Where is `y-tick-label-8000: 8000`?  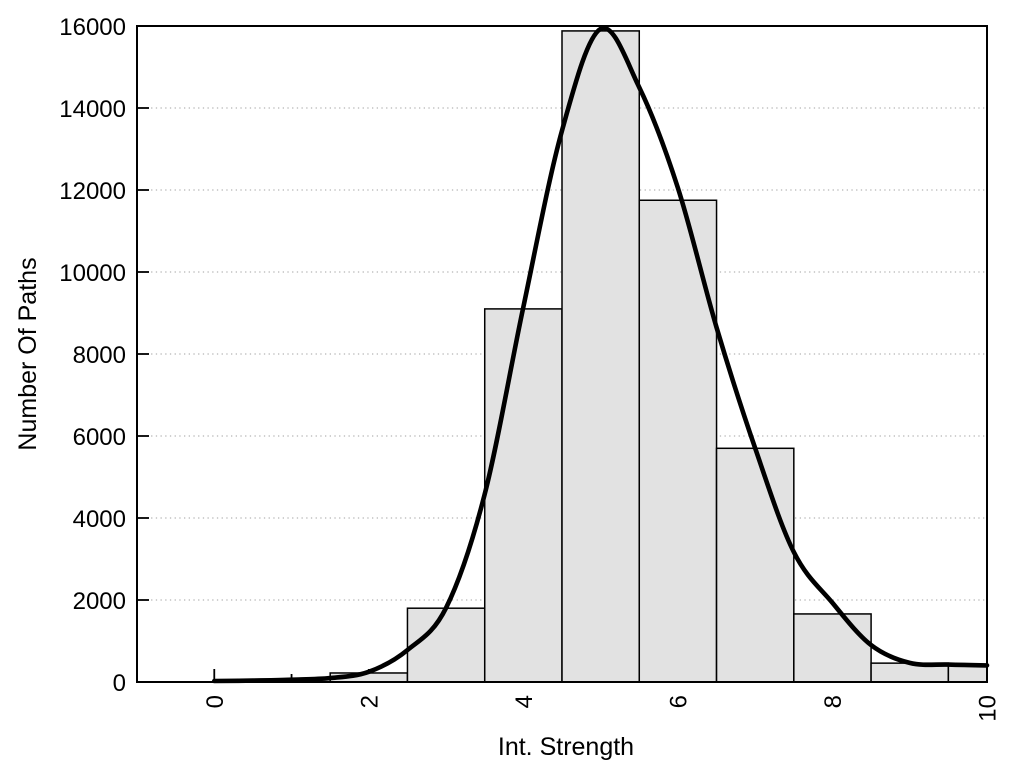
y-tick-label-8000: 8000 is located at coordinates (99, 355).